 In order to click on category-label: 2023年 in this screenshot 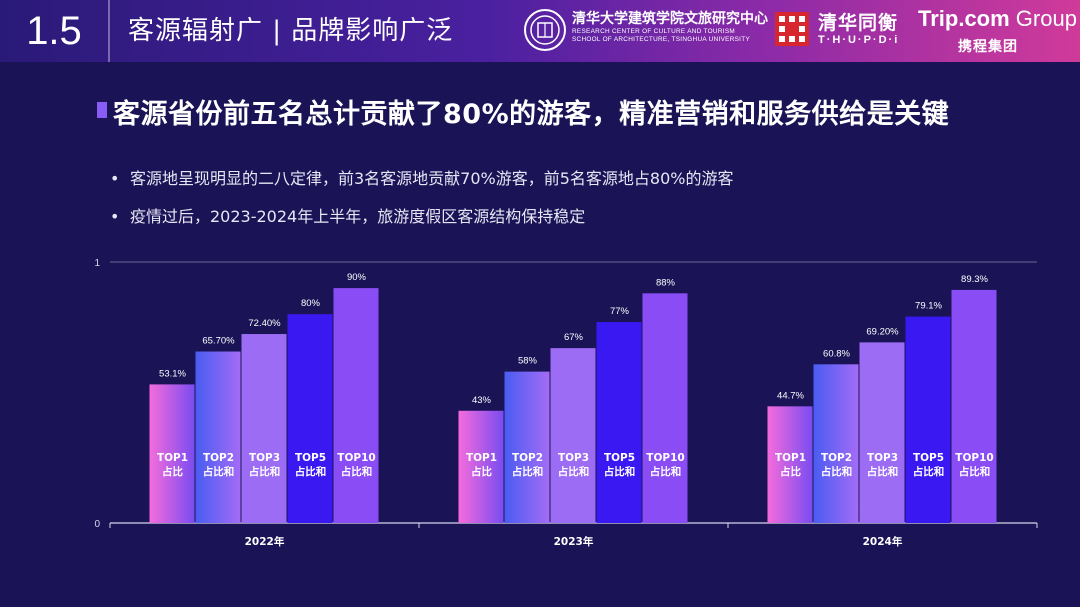, I will do `click(574, 541)`.